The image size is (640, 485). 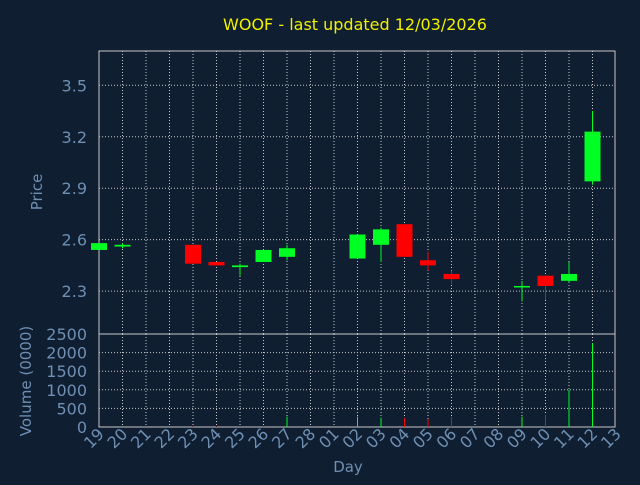 I want to click on volume-tick-label: 2000, so click(x=66, y=353).